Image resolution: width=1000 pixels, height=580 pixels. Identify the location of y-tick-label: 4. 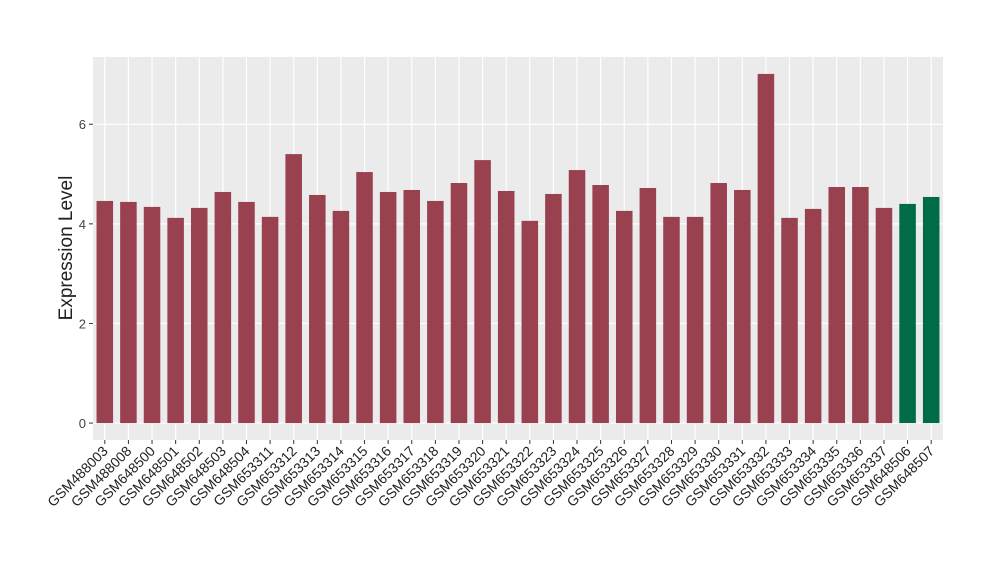
(82, 224).